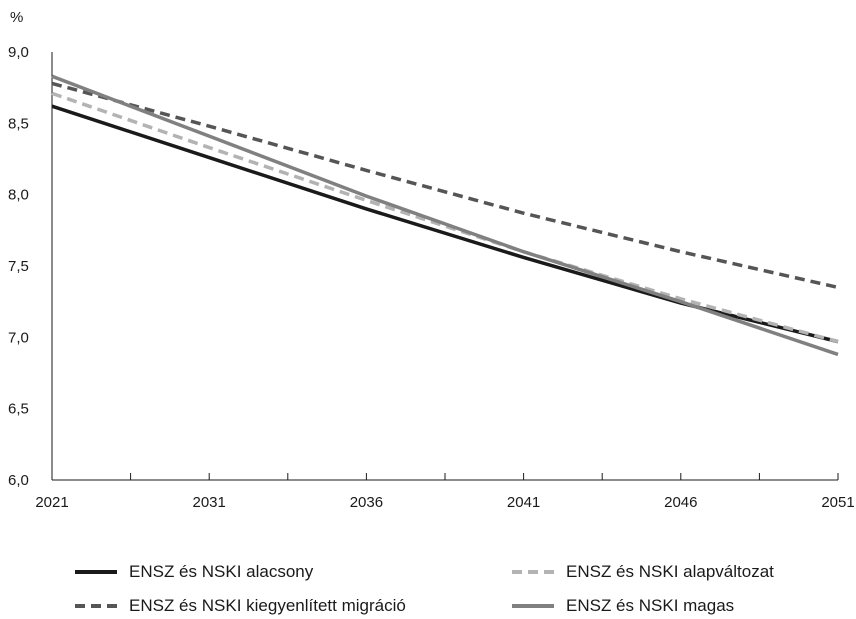 The width and height of the screenshot is (856, 619). What do you see at coordinates (366, 502) in the screenshot?
I see `x-tick-label: 2036` at bounding box center [366, 502].